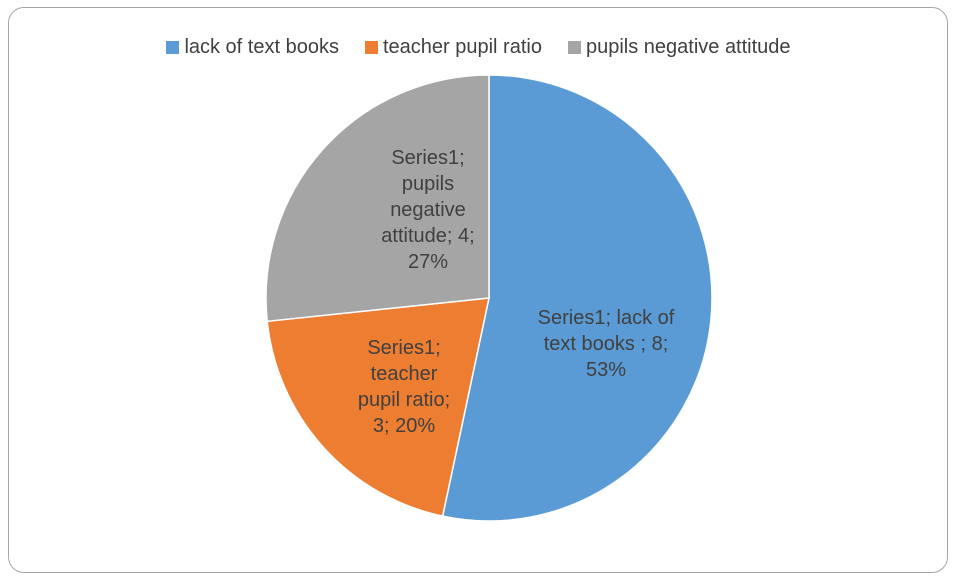 Image resolution: width=957 pixels, height=581 pixels. What do you see at coordinates (427, 236) in the screenshot?
I see `data-label-line: attitude; 4;` at bounding box center [427, 236].